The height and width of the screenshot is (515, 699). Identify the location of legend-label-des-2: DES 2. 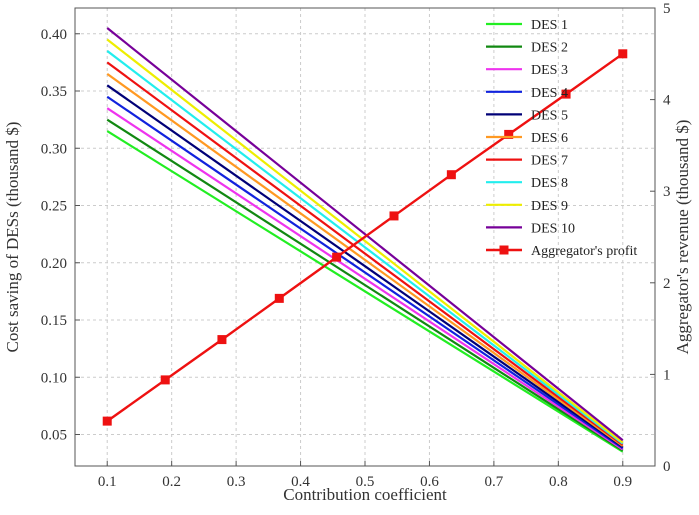
(549, 48).